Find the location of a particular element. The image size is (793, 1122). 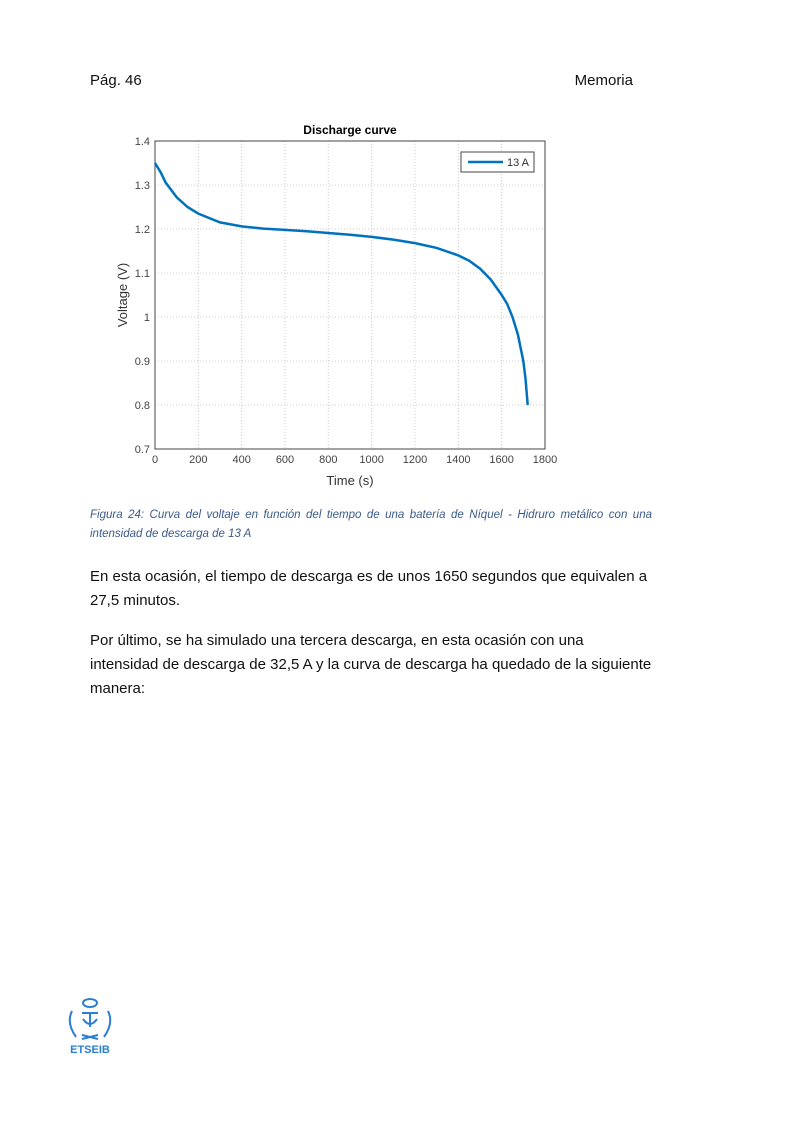

x-tick-label: 600 is located at coordinates (285, 460).